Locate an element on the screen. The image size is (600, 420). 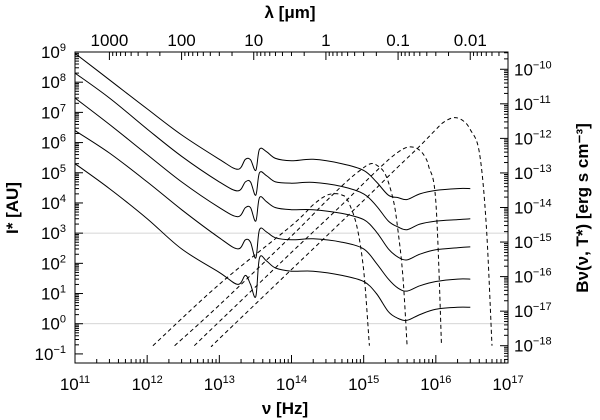
left-axis-label: I* [AU] is located at coordinates (12, 208).